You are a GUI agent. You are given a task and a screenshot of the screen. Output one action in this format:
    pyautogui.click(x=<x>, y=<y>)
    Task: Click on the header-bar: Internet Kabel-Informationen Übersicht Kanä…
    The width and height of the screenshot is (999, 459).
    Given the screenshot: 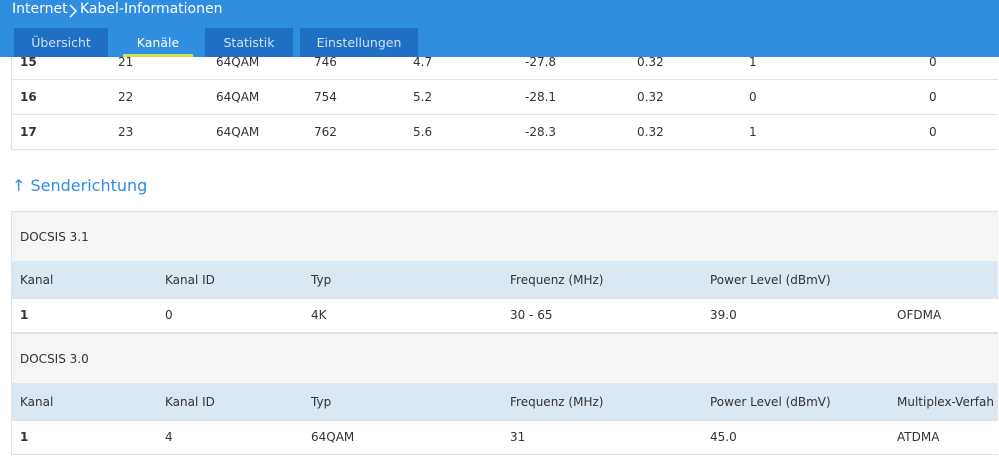 What is the action you would take?
    pyautogui.click(x=499, y=28)
    